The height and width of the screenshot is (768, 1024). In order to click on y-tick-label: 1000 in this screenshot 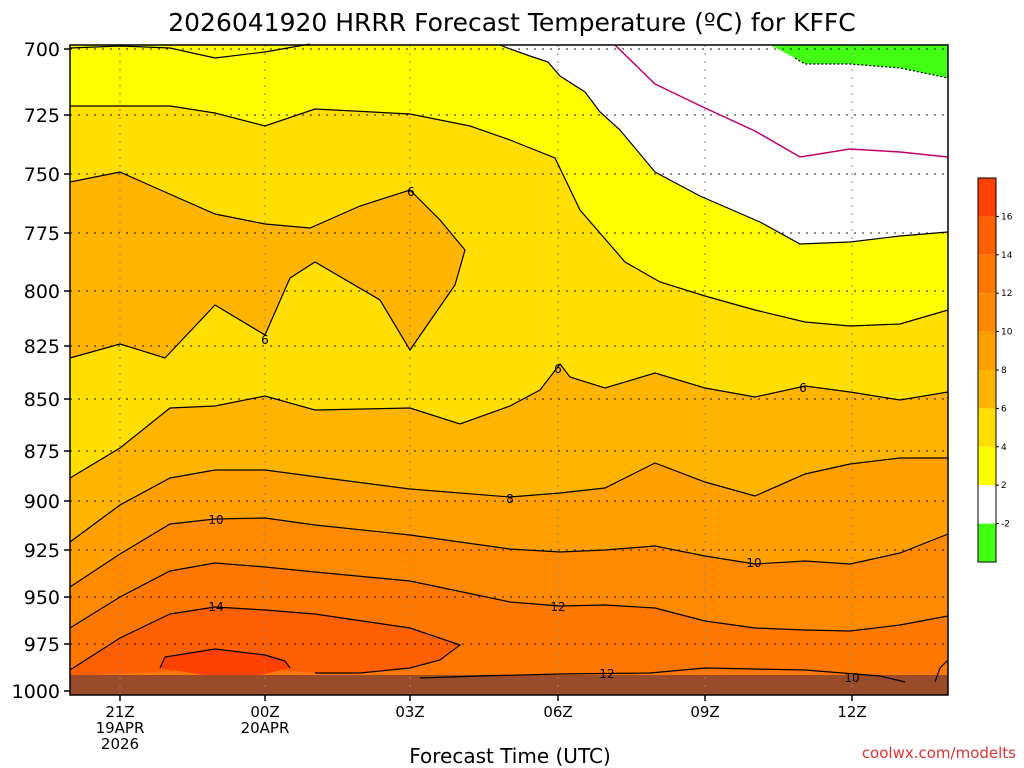, I will do `click(36, 692)`.